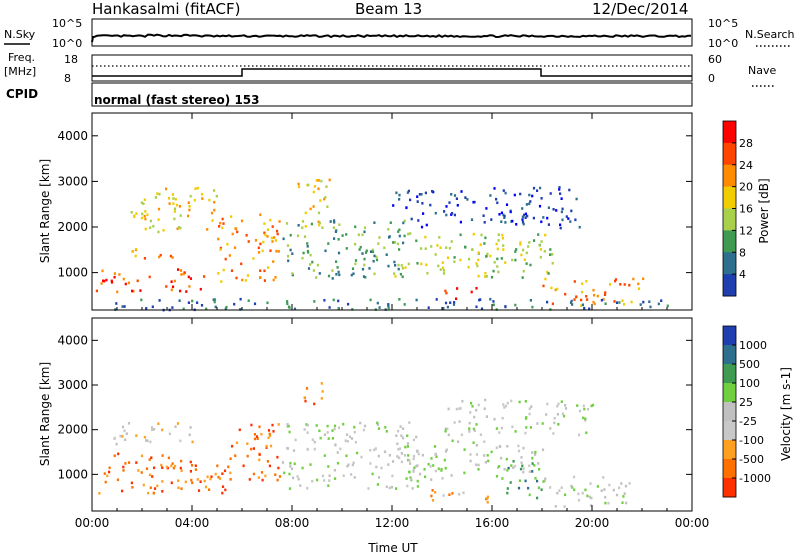 This screenshot has width=800, height=554. I want to click on colorbar-tick-label: -25, so click(748, 421).